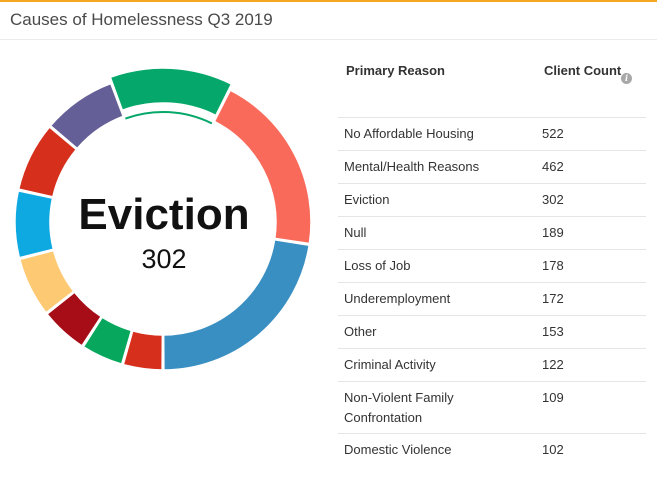  What do you see at coordinates (492, 233) in the screenshot?
I see `table-row: Null 189` at bounding box center [492, 233].